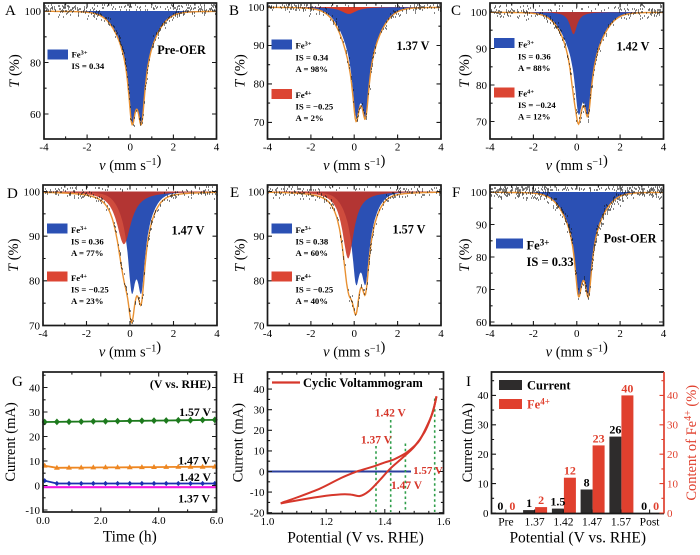 The height and width of the screenshot is (555, 700). What do you see at coordinates (550, 262) in the screenshot?
I see `svg-text: IS = 0.33` at bounding box center [550, 262].